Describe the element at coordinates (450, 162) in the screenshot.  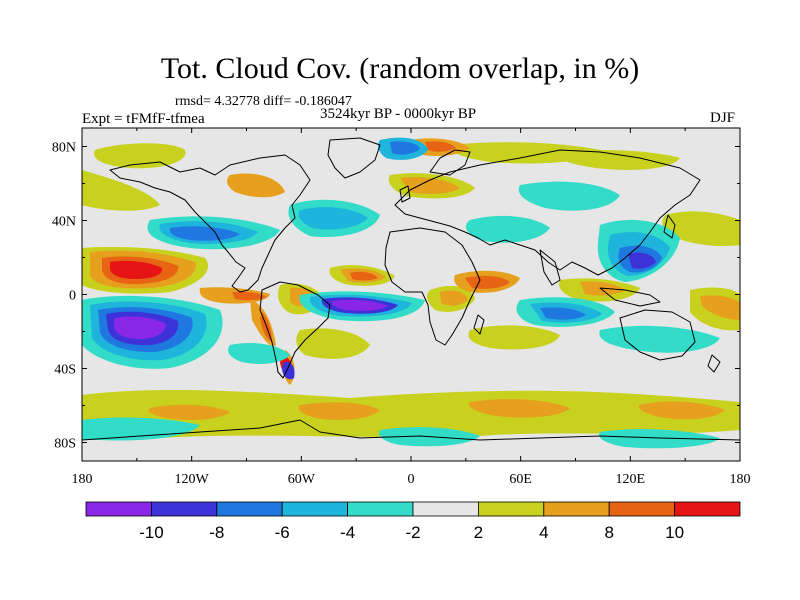
I see `coastline-scandinavia` at that location.